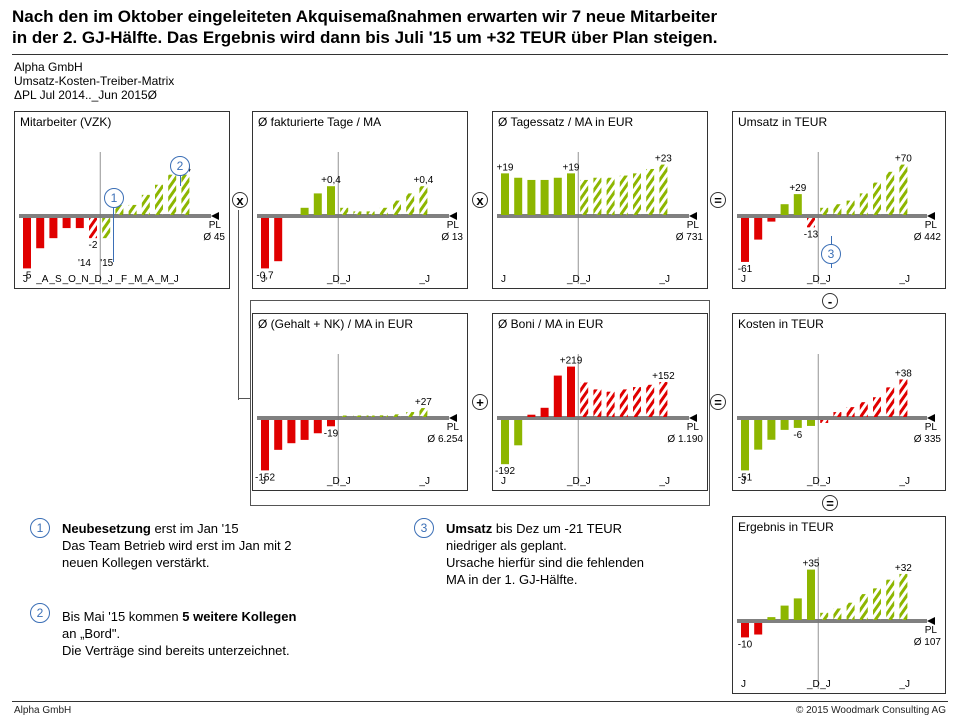 The height and width of the screenshot is (720, 960). What do you see at coordinates (114, 198) in the screenshot?
I see `marker-1-chart: 1` at bounding box center [114, 198].